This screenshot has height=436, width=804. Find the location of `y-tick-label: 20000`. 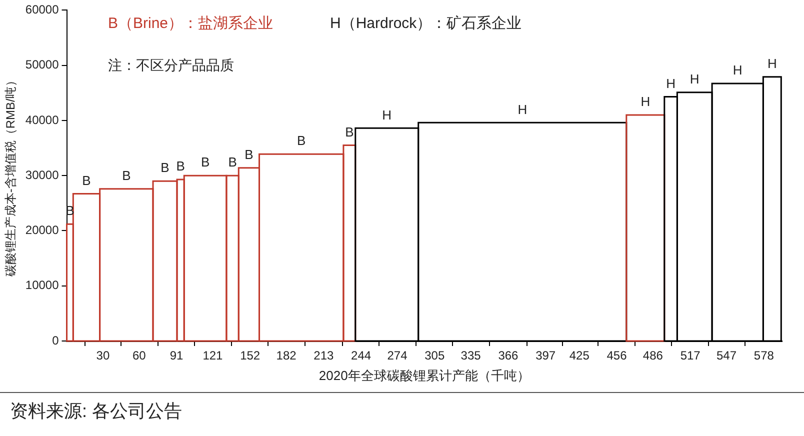

y-tick-label: 20000 is located at coordinates (42, 230).